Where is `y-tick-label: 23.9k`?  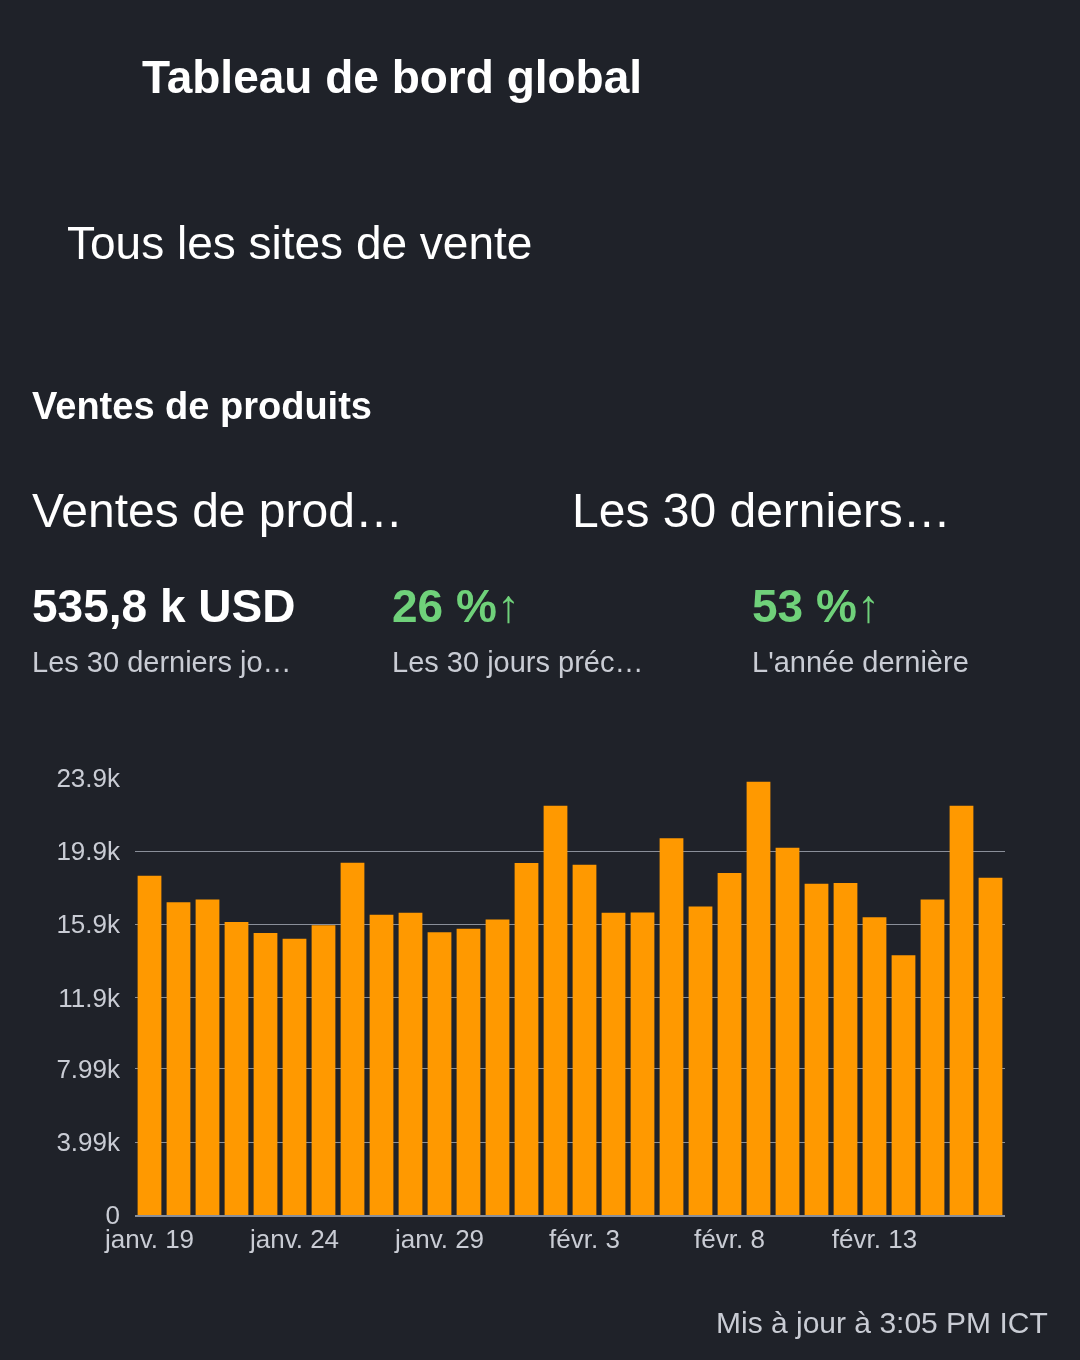 y-tick-label: 23.9k is located at coordinates (88, 778).